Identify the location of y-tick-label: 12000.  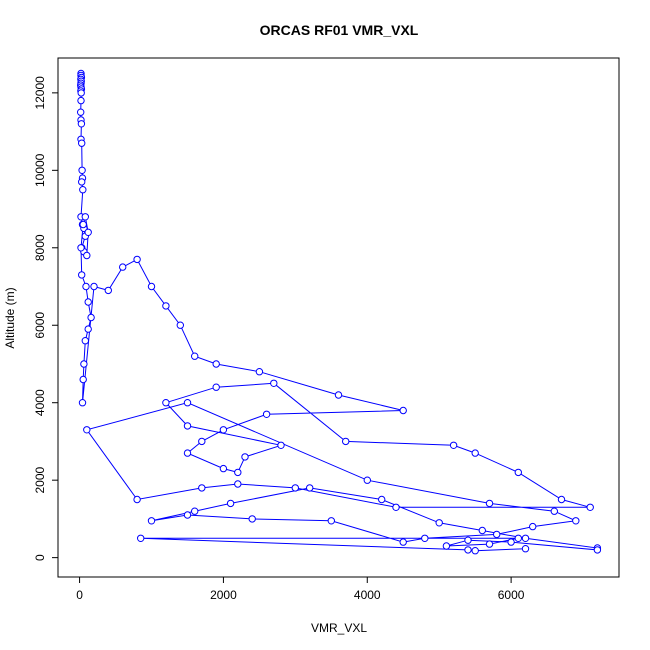
(40, 93).